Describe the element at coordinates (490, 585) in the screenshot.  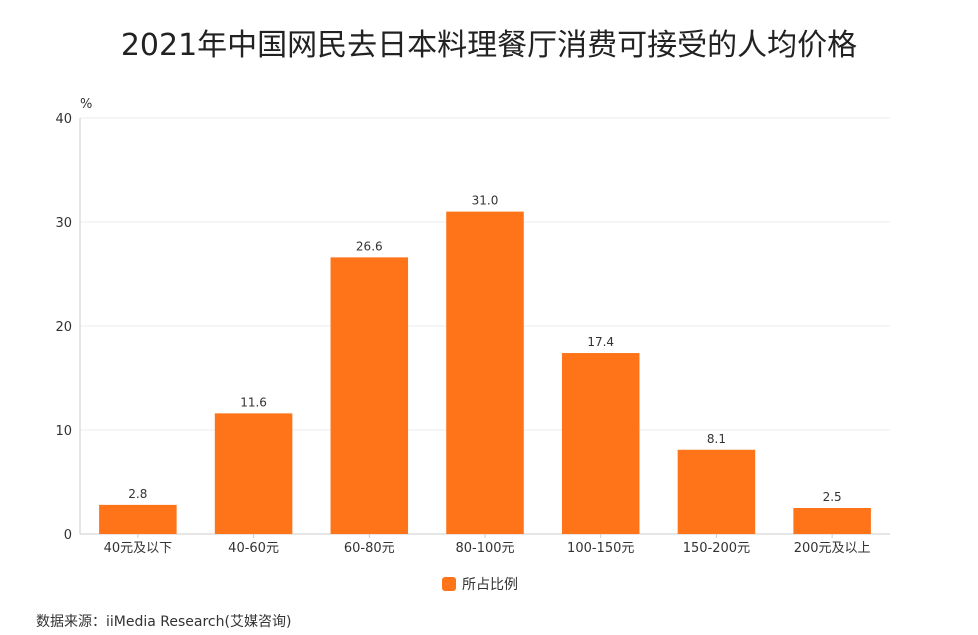
I see `legend-label: 所占比例` at that location.